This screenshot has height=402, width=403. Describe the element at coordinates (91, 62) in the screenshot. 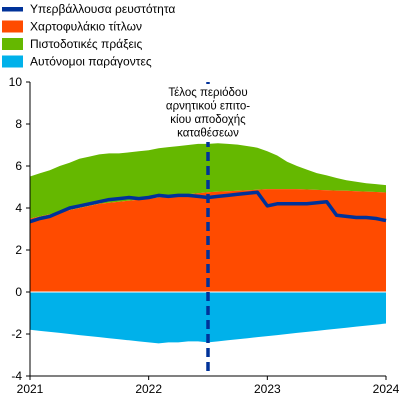

I see `legend-label-autonomous: Αυτόνομοι παράγοντες` at that location.